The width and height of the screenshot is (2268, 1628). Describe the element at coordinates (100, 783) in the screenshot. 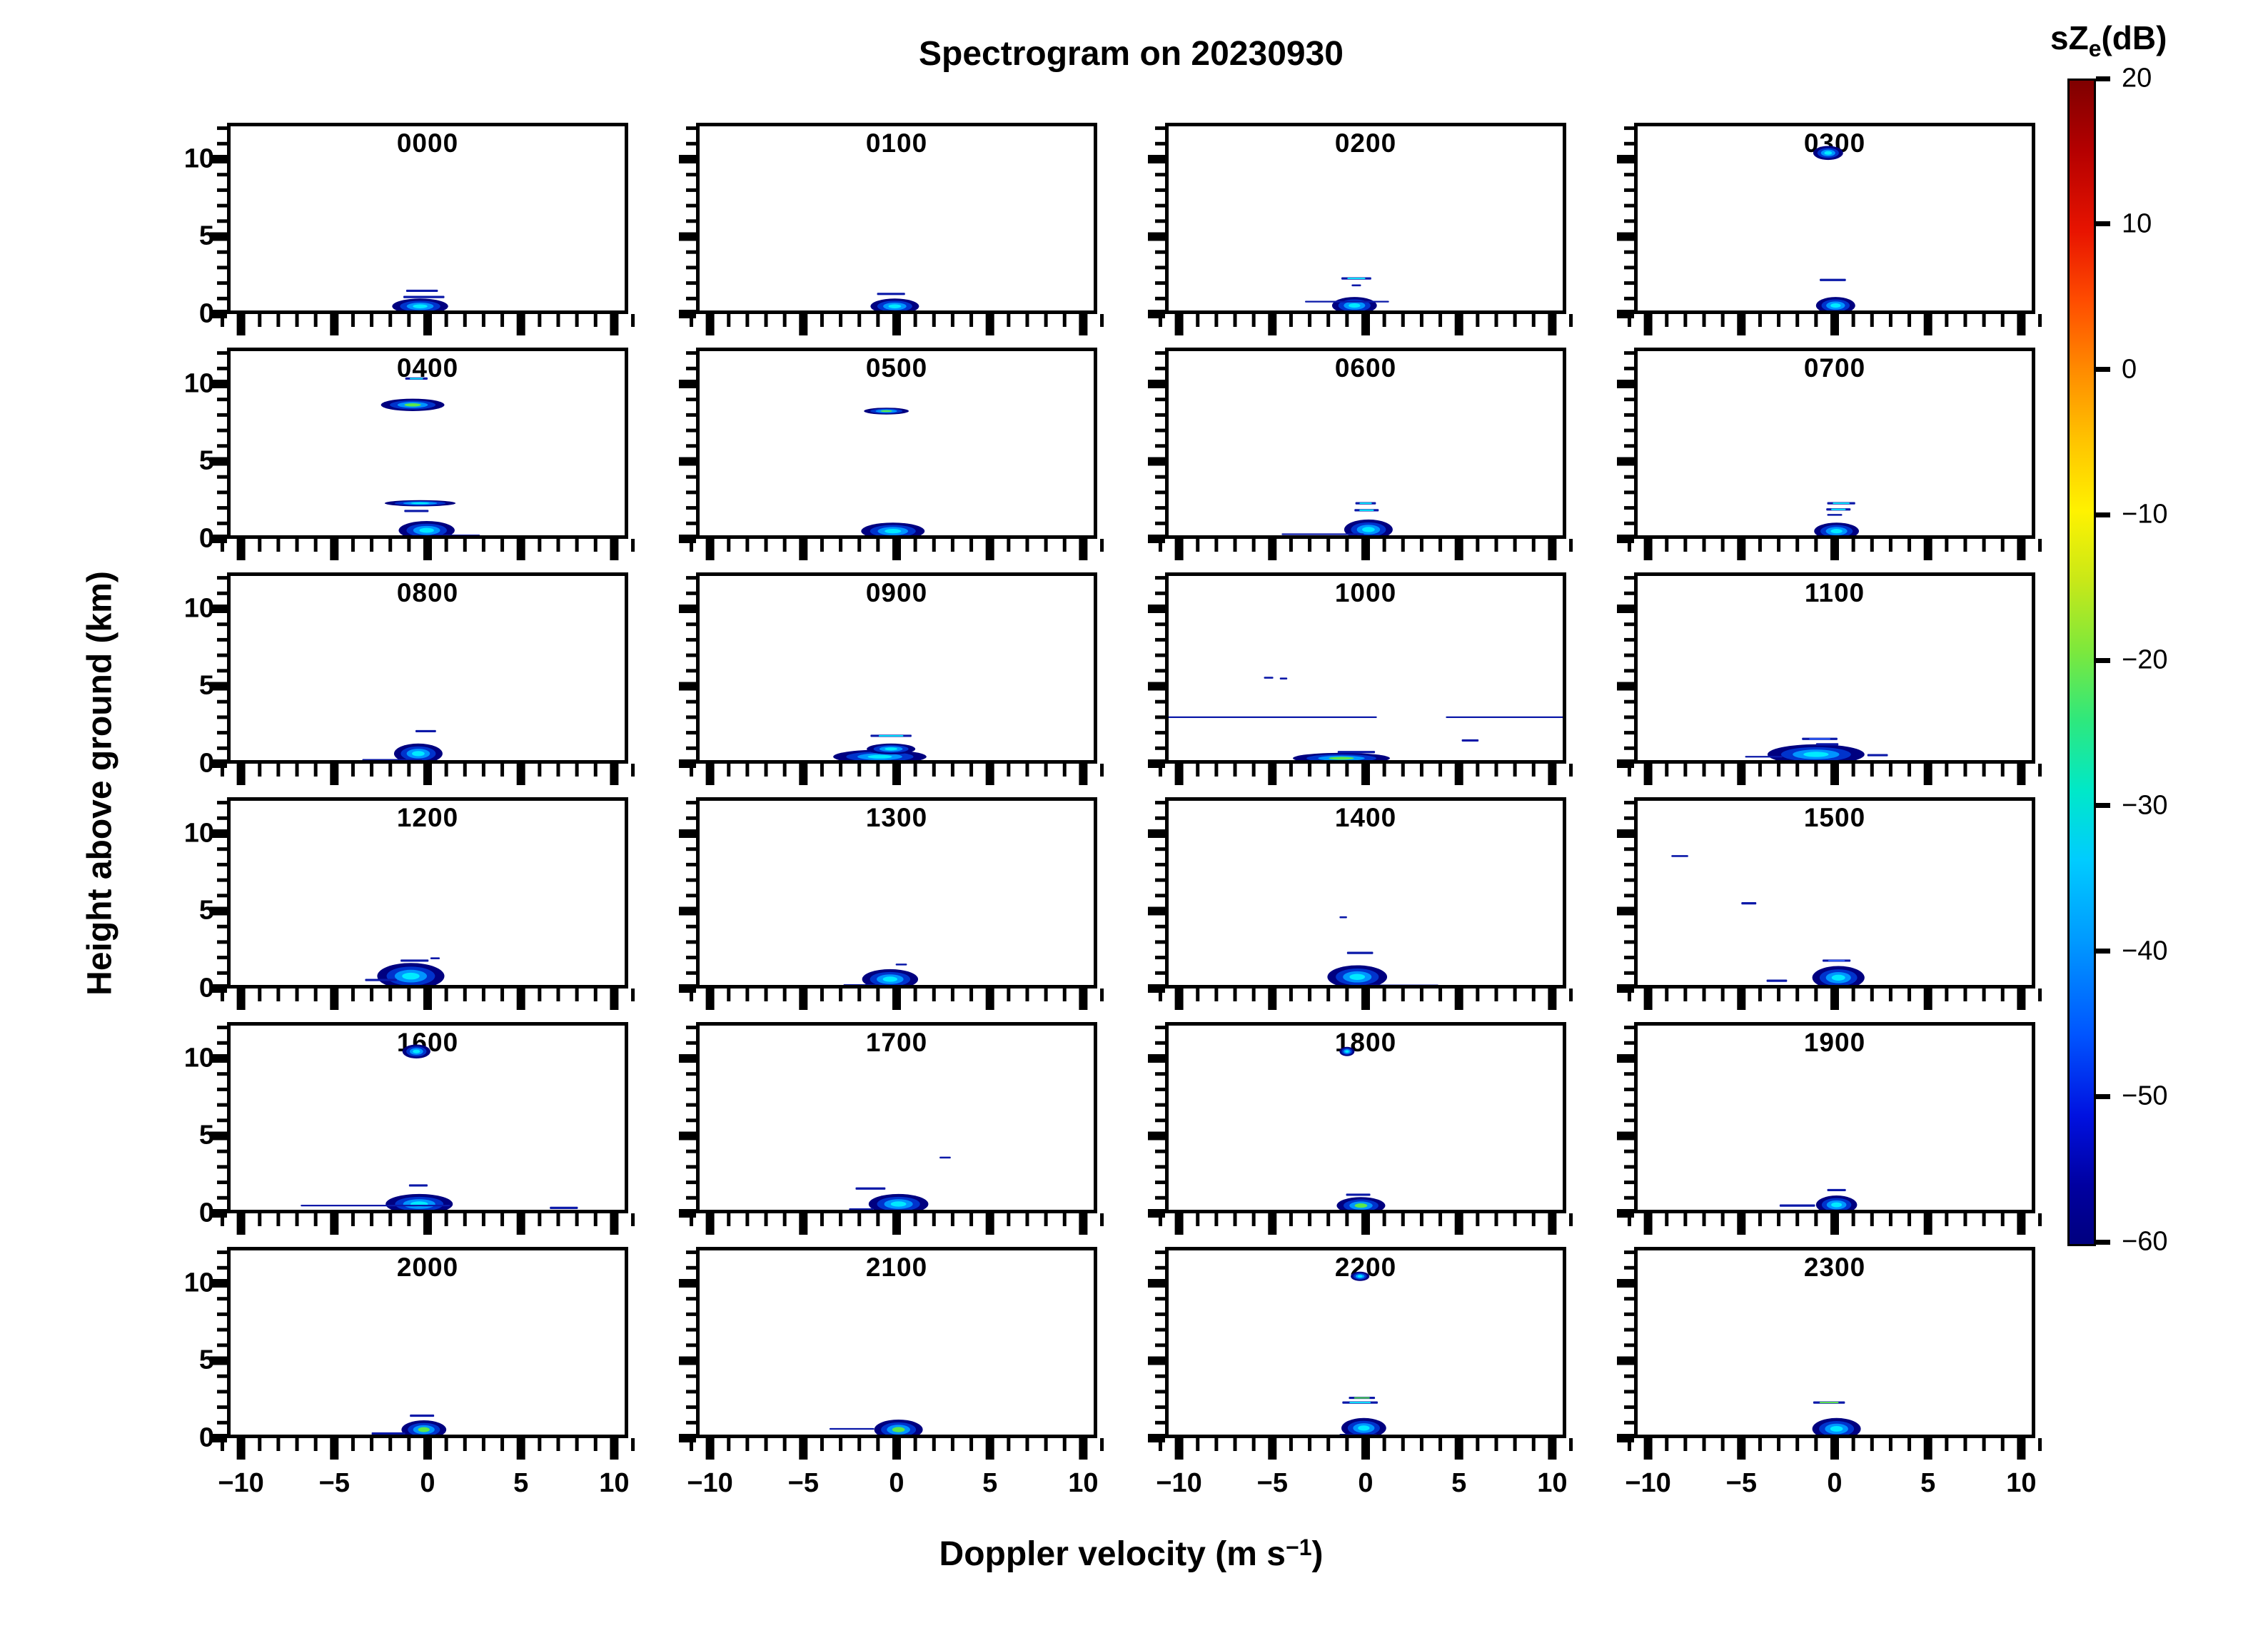

I see `y-axis-label: Height above ground (km)` at that location.